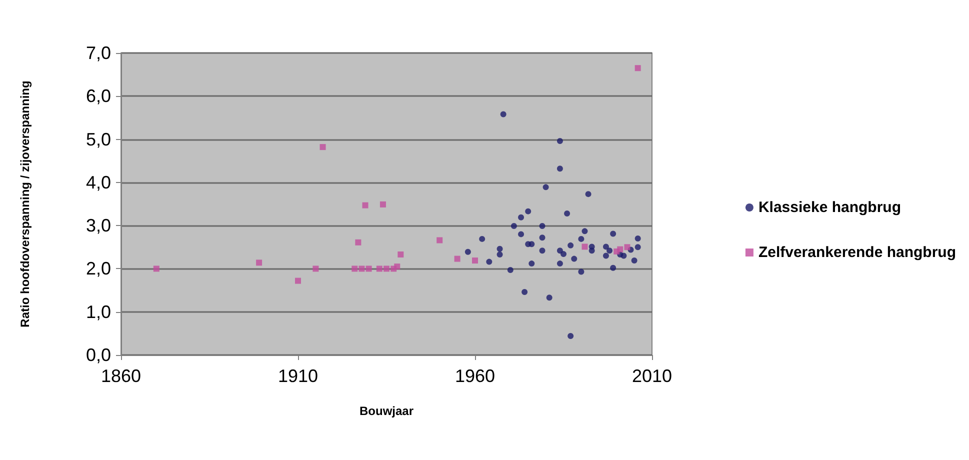 The image size is (969, 460). I want to click on legend-label: Klassieke hangbrug, so click(829, 207).